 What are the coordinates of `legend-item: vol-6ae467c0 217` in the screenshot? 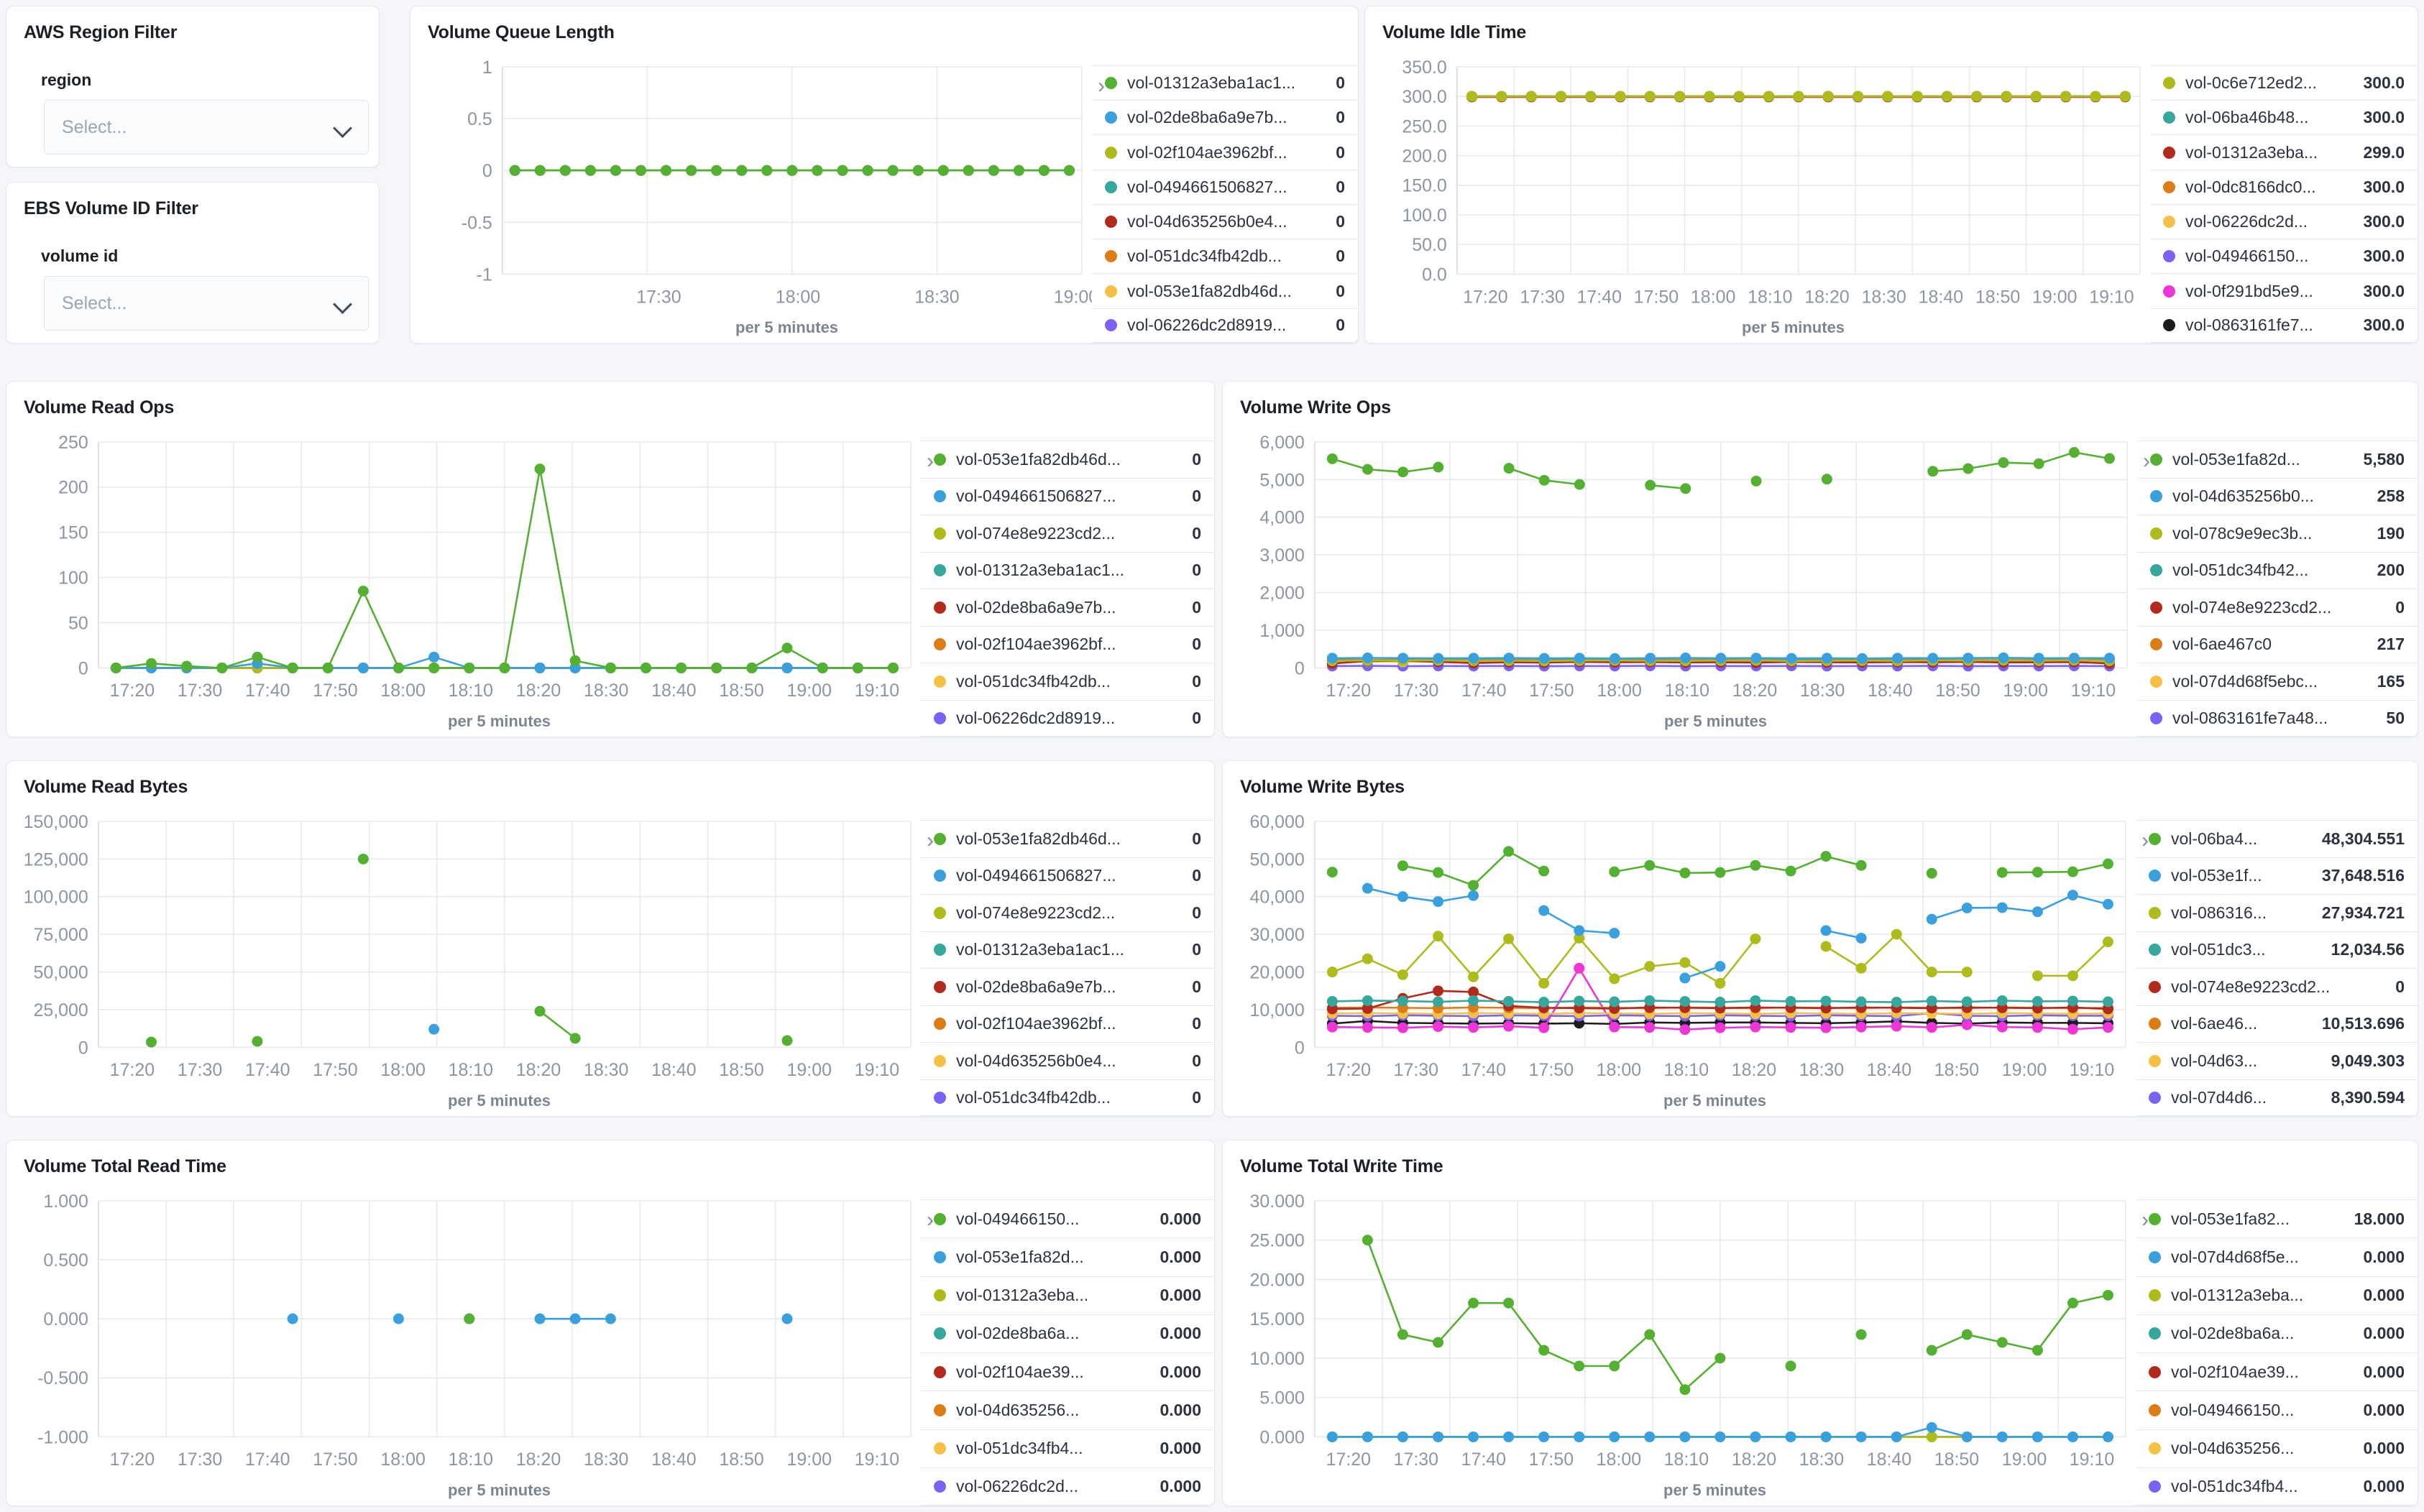 It's located at (2277, 644).